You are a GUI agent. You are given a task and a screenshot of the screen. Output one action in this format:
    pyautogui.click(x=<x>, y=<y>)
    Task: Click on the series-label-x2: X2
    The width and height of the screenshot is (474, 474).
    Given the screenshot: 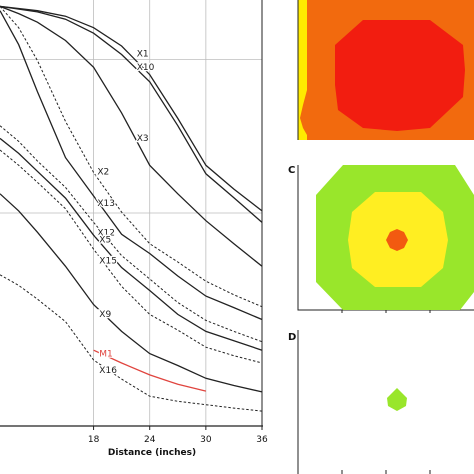 What is the action you would take?
    pyautogui.click(x=103, y=173)
    